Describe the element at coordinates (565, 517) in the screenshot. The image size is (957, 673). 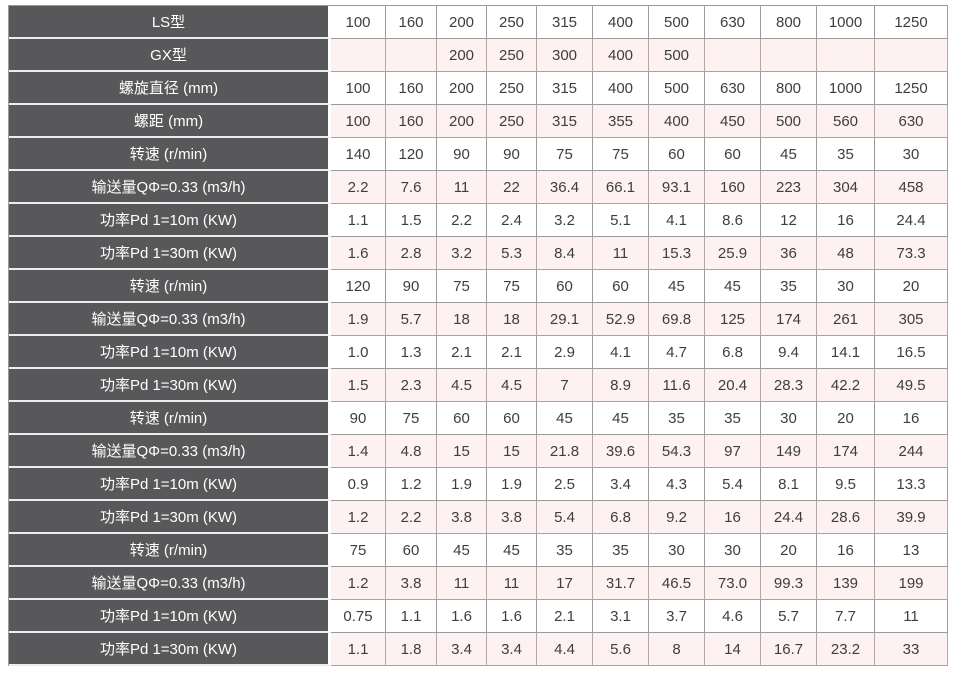
I see `table-cell: 5.4` at that location.